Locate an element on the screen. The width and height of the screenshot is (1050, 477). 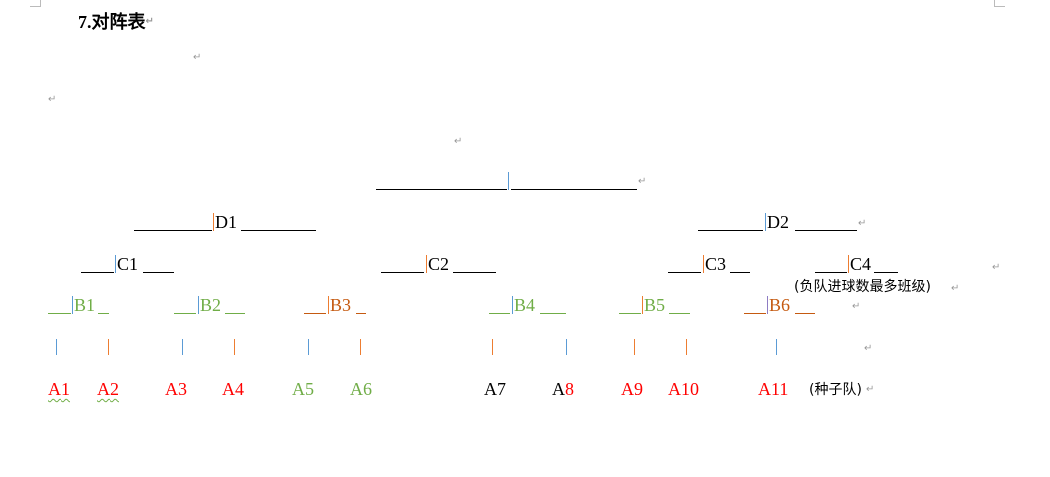
team-a11: A11 is located at coordinates (773, 389).